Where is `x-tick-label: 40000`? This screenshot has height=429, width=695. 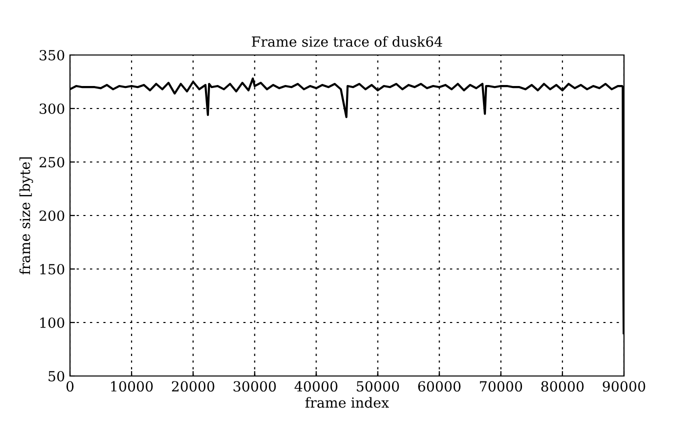 x-tick-label: 40000 is located at coordinates (316, 386).